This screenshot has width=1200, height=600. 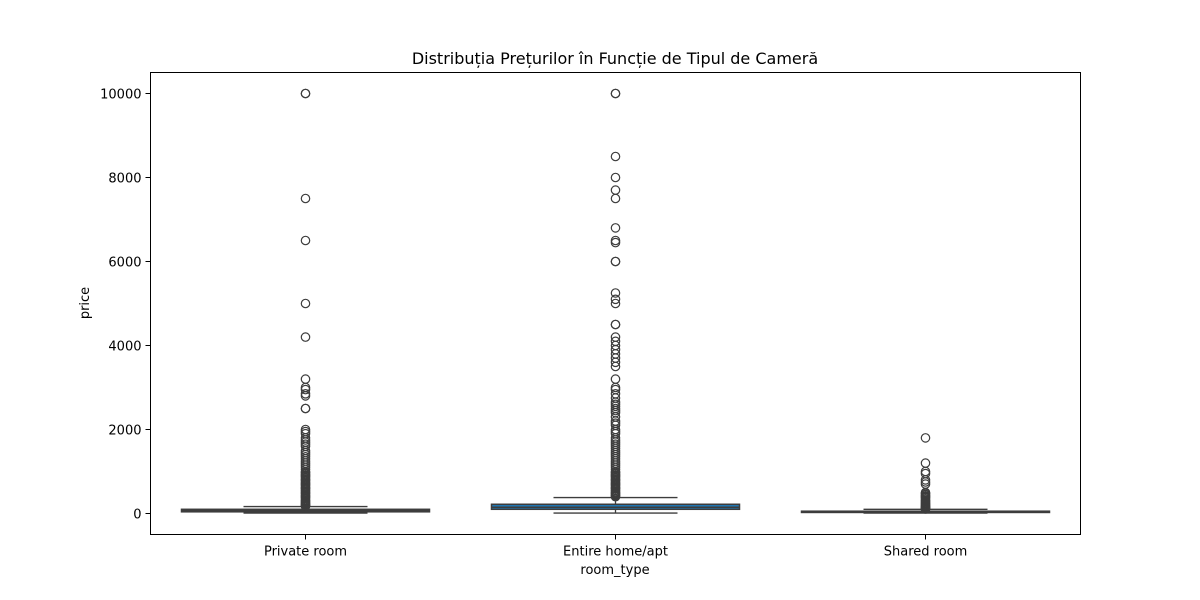 What do you see at coordinates (85, 303) in the screenshot?
I see `y-axis-label: price` at bounding box center [85, 303].